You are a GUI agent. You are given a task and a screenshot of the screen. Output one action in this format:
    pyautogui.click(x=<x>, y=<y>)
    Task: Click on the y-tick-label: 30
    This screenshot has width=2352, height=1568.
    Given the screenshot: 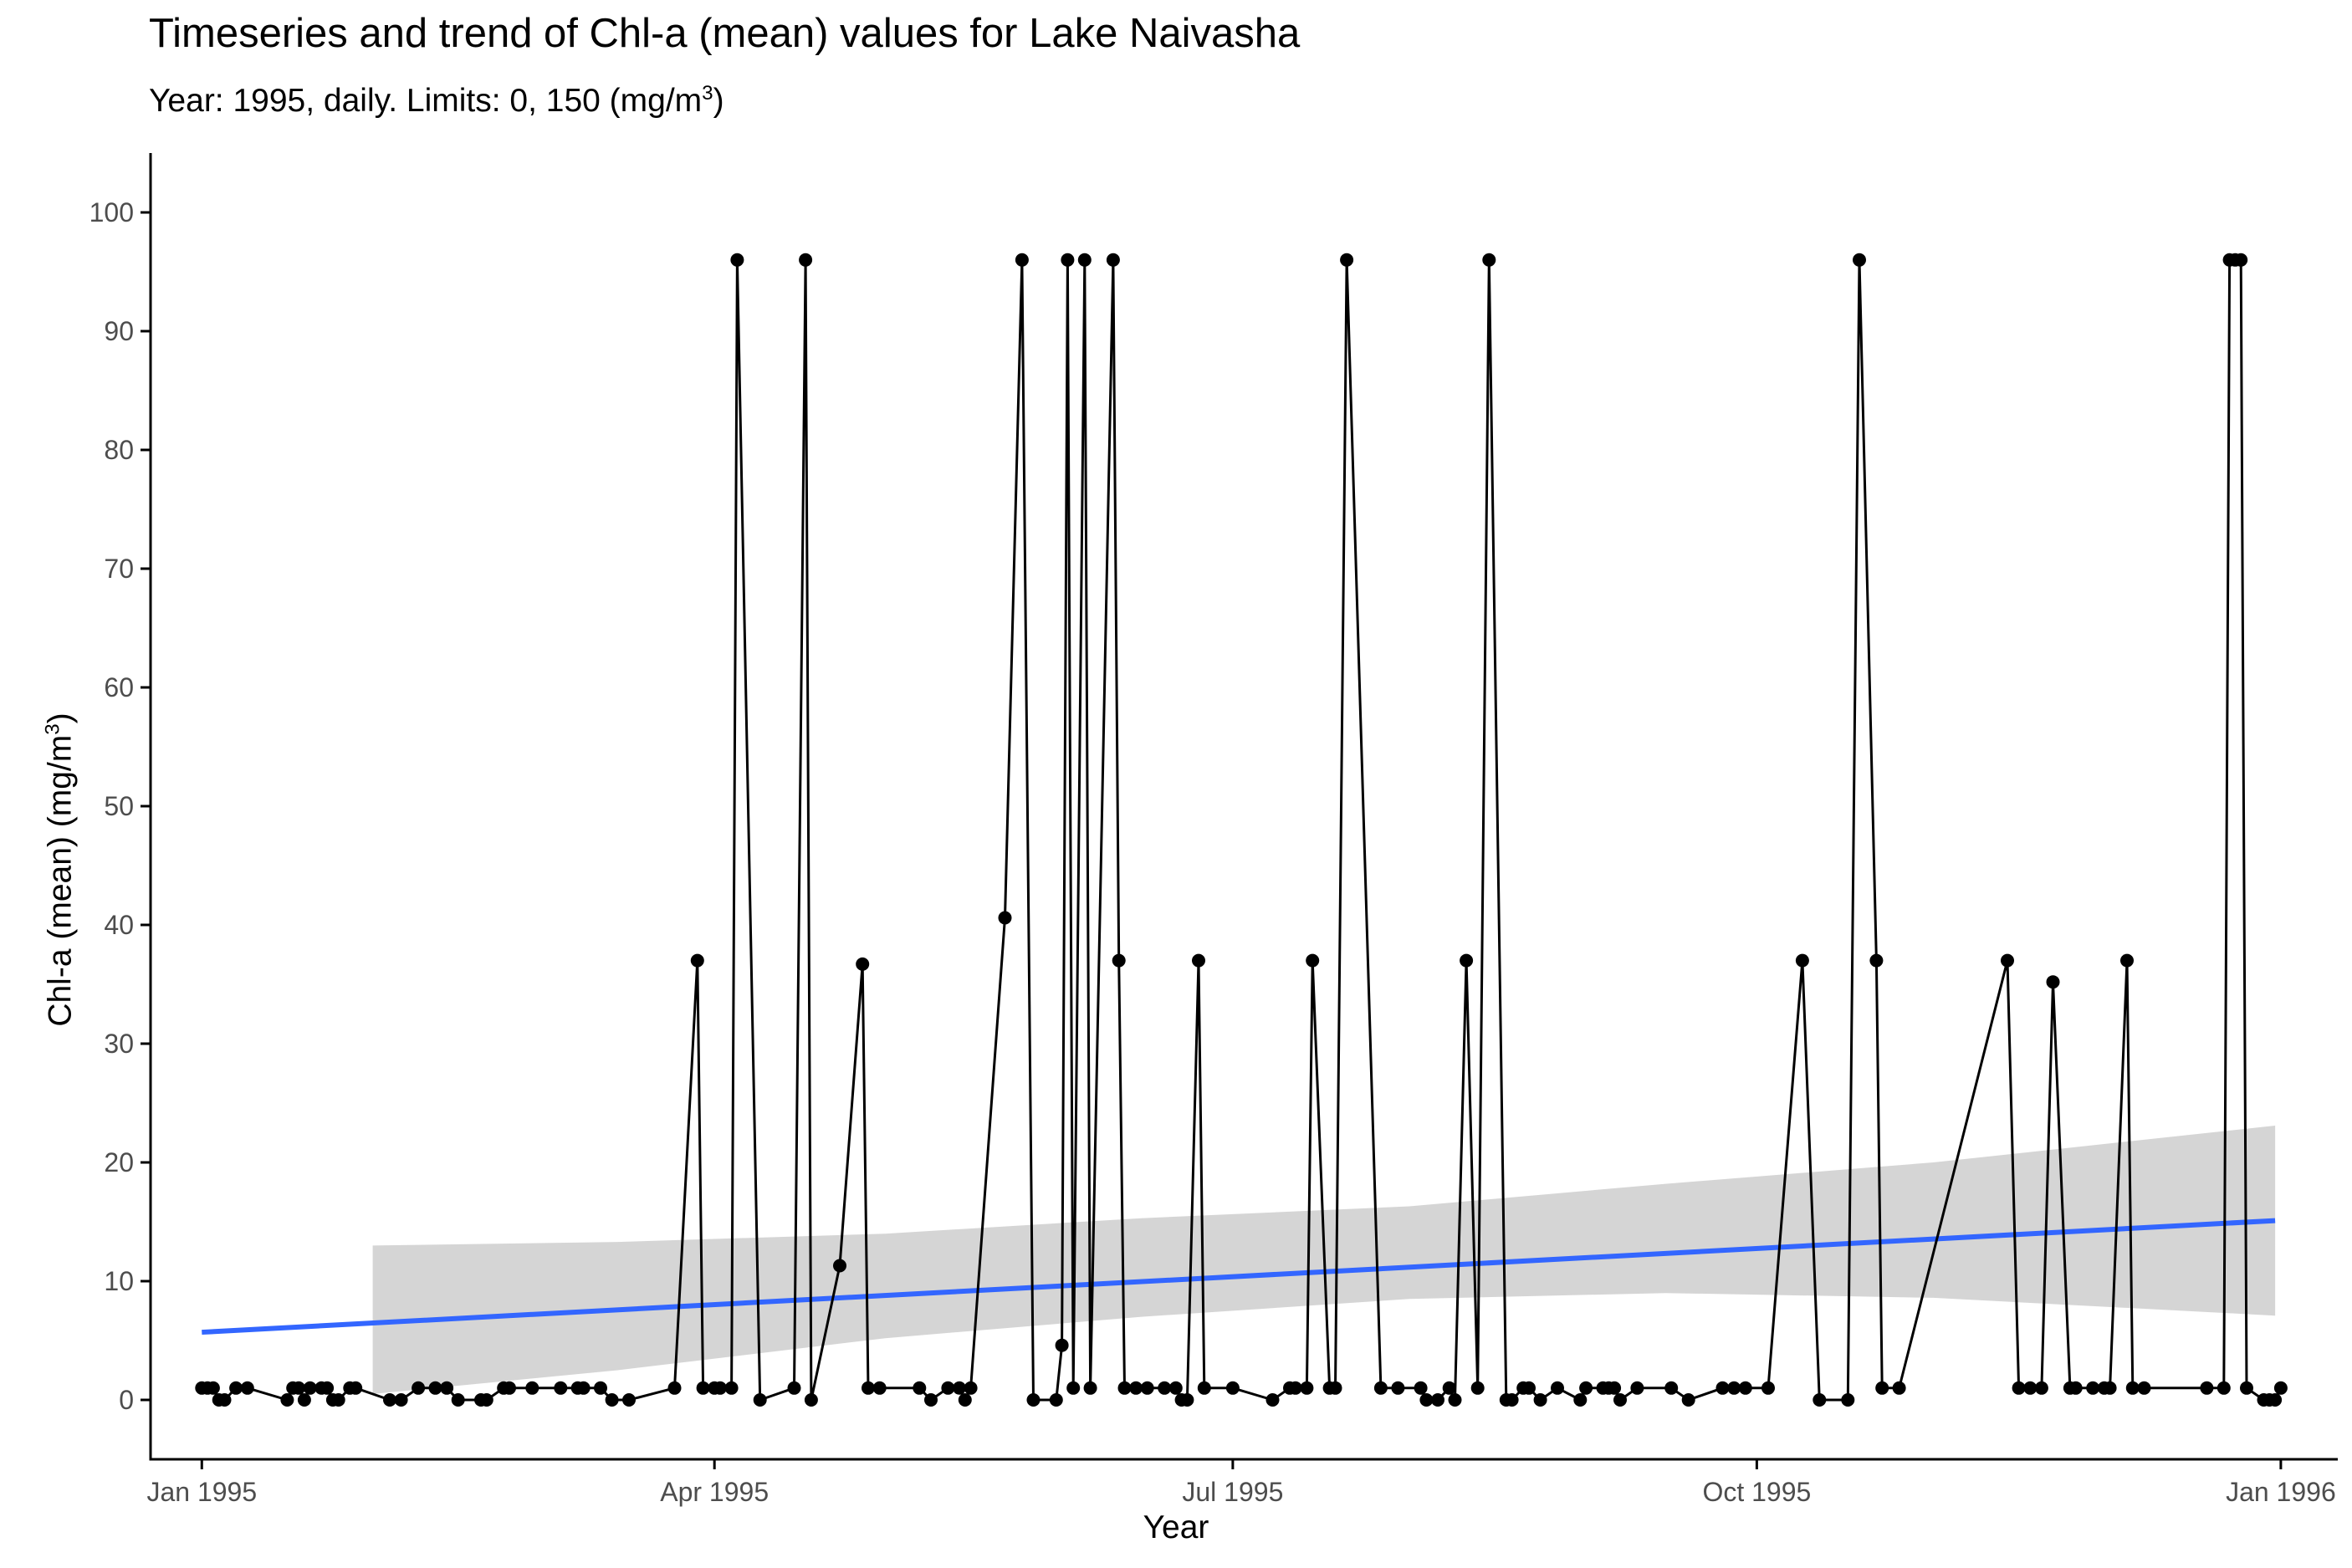 What is the action you would take?
    pyautogui.click(x=119, y=1044)
    